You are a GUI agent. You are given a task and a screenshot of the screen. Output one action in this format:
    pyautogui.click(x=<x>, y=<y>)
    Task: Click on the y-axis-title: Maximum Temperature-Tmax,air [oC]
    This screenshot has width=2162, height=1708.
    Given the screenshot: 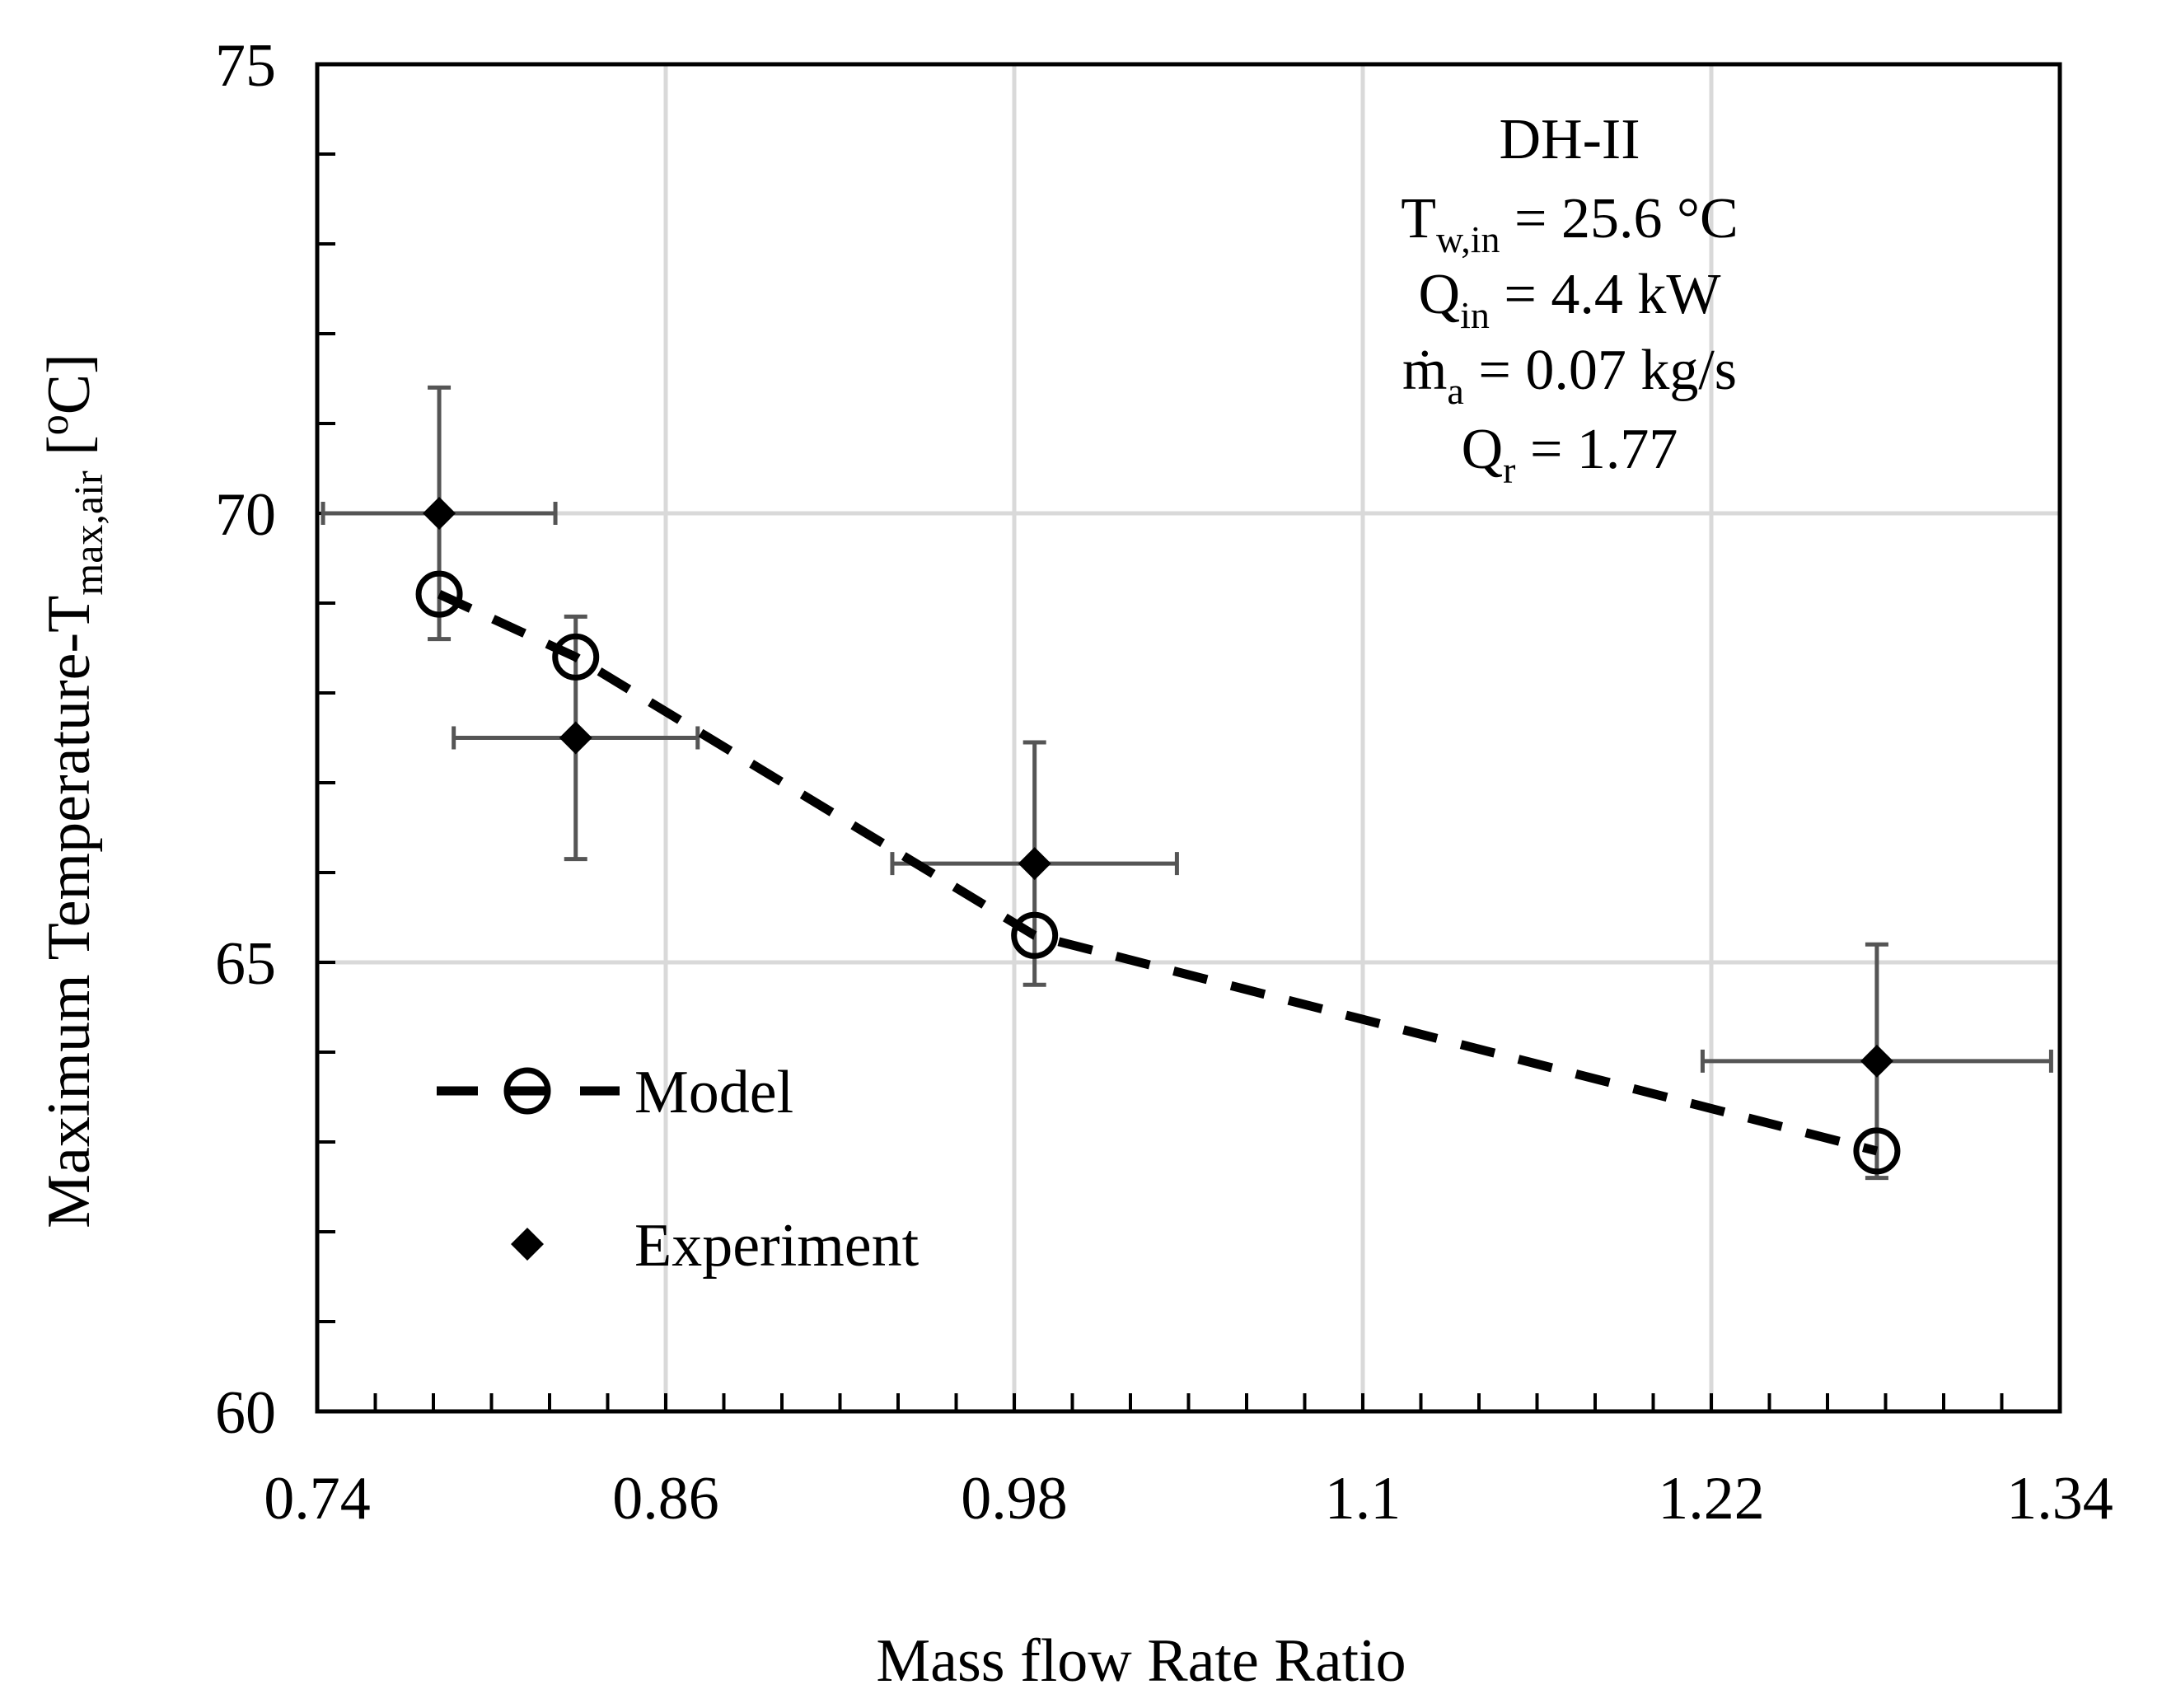 What is the action you would take?
    pyautogui.click(x=70, y=790)
    